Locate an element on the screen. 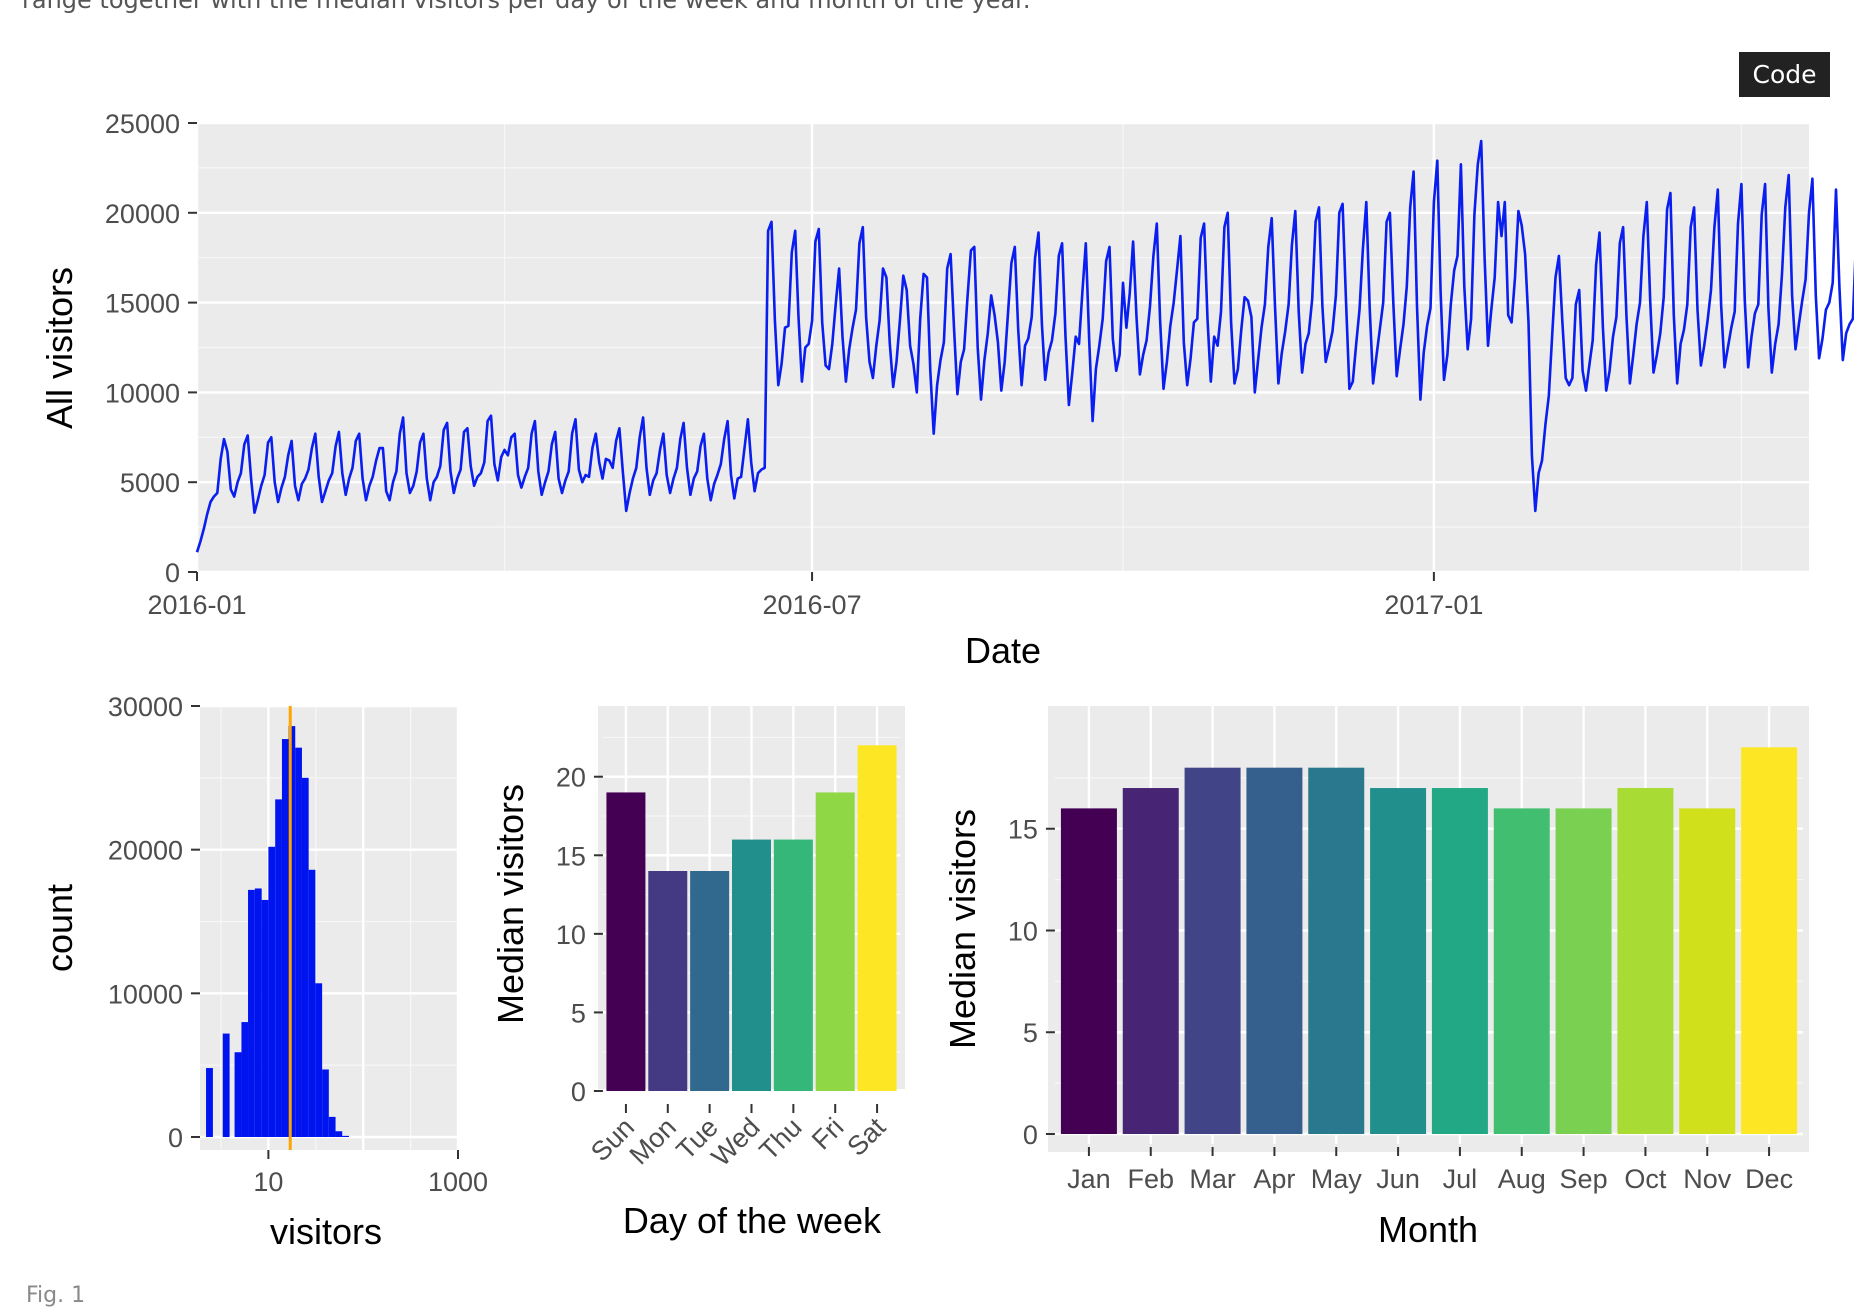 This screenshot has height=1314, width=1854. month-y-tick-label: 15 is located at coordinates (1023, 830).